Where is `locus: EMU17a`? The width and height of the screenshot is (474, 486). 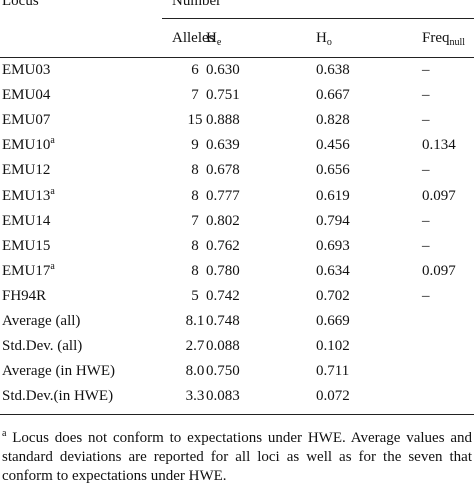
locus: EMU17a is located at coordinates (28, 270).